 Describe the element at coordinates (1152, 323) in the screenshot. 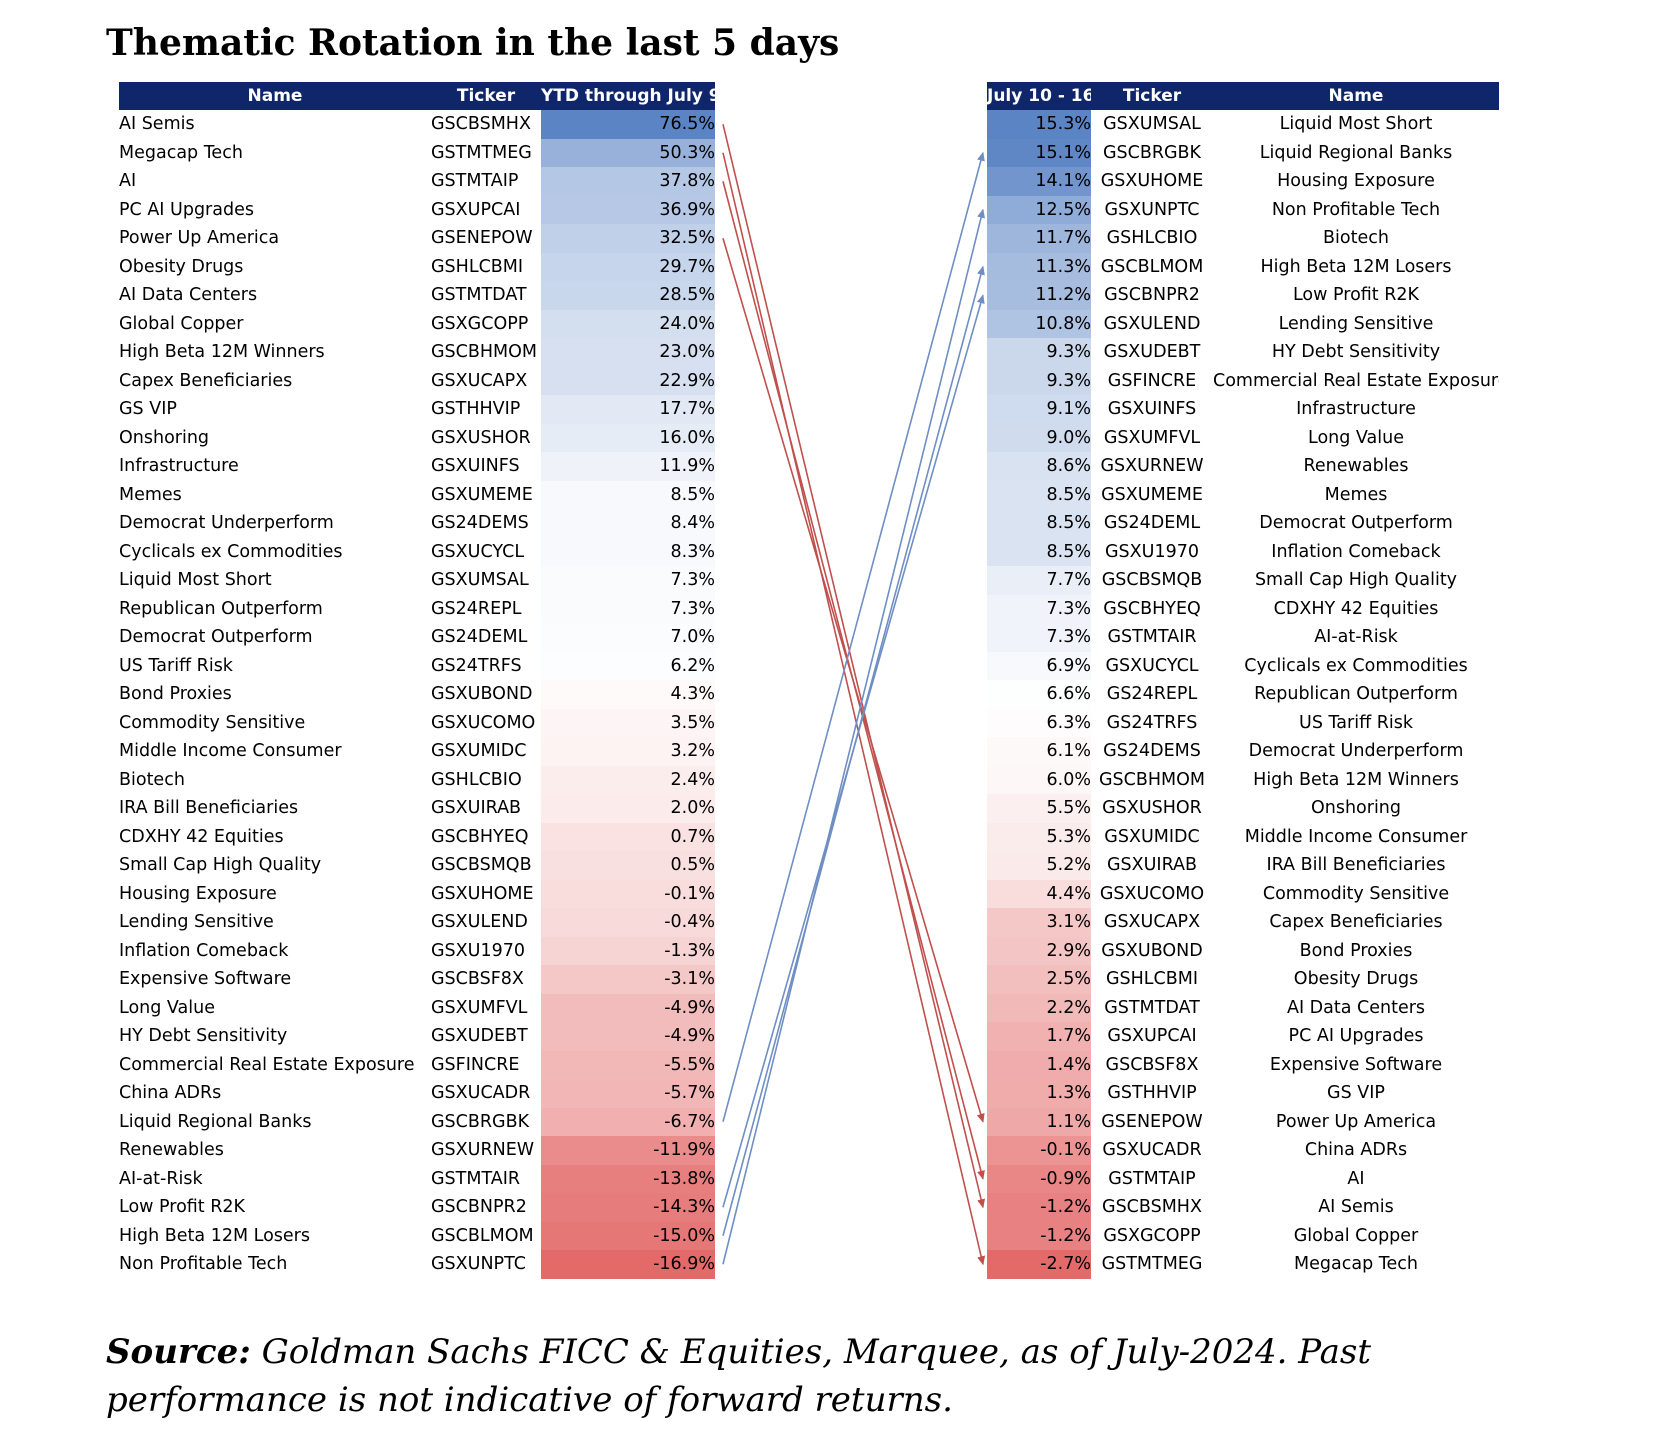

I see `weekly-ticker: GSXULEND` at that location.